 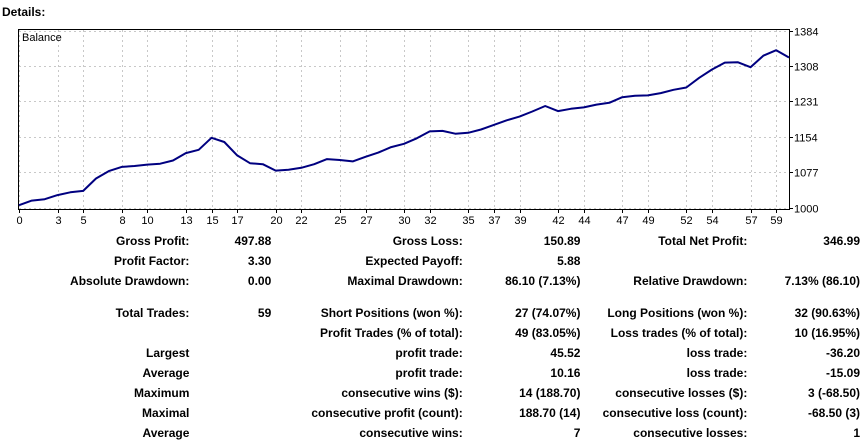 I want to click on largest-profit-label: profit trade:, so click(x=429, y=353).